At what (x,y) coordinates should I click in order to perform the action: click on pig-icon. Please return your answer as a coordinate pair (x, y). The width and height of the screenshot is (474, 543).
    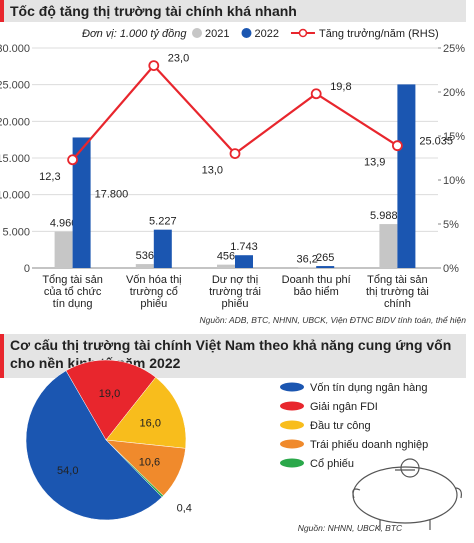
    Looking at the image, I should click on (407, 494).